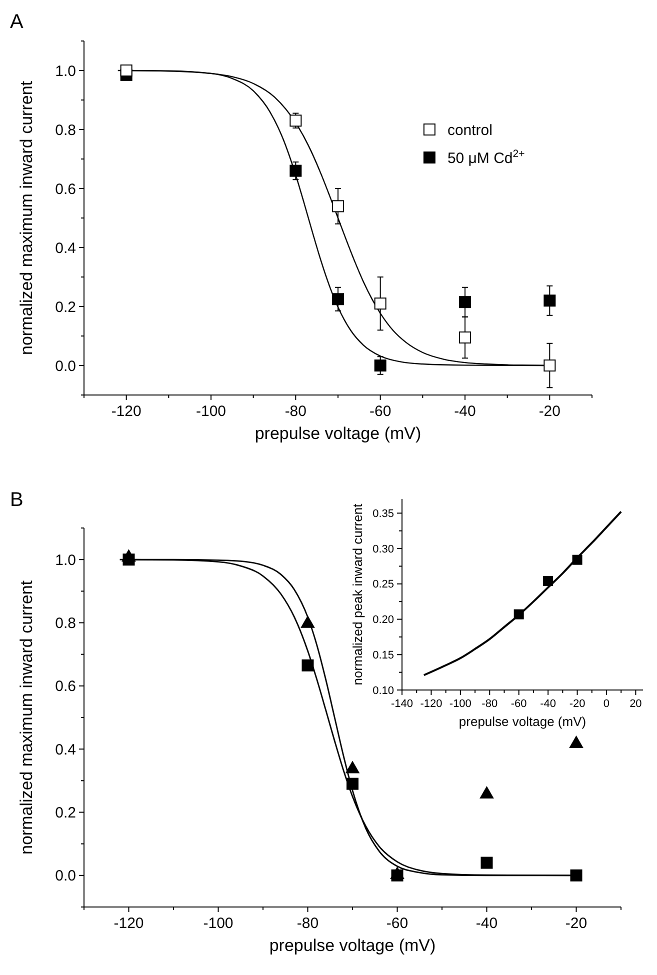 This screenshot has width=657, height=975. I want to click on x-tick-label: -140, so click(402, 704).